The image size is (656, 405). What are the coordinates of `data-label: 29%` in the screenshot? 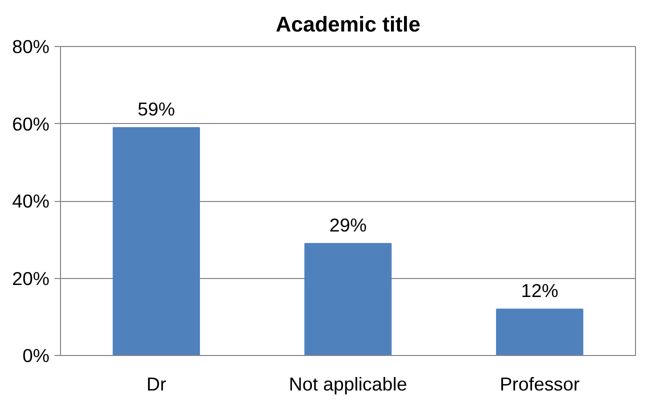 It's located at (348, 225).